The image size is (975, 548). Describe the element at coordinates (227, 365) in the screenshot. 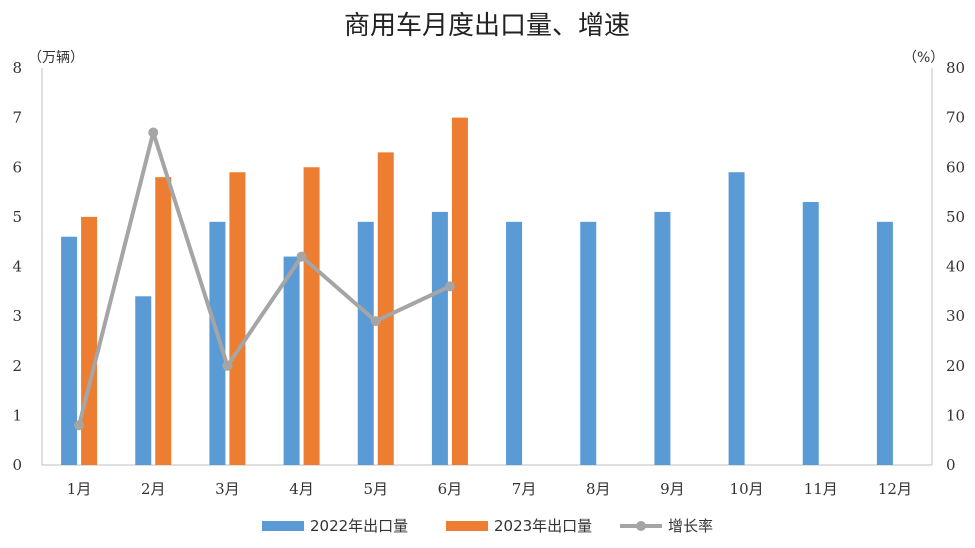

I see `point-增长率-3月` at that location.